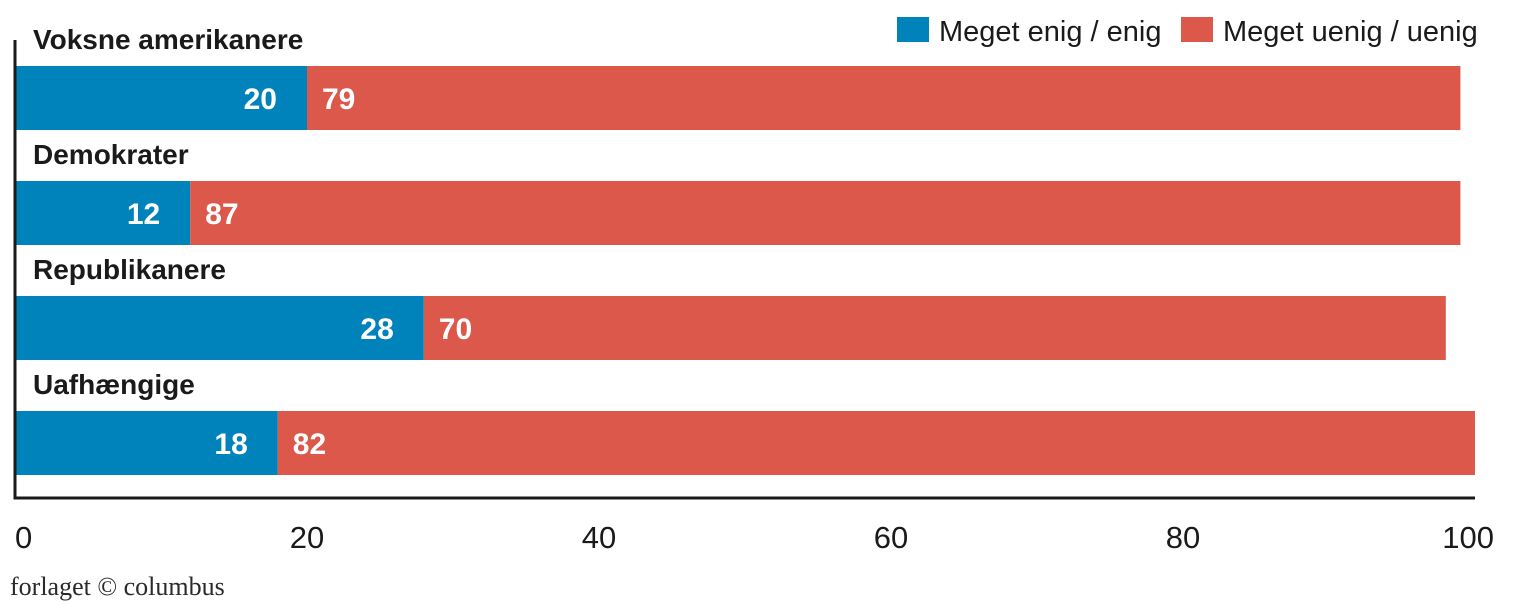 The image size is (1521, 605). What do you see at coordinates (143, 214) in the screenshot?
I see `data-label-0-1: 12` at bounding box center [143, 214].